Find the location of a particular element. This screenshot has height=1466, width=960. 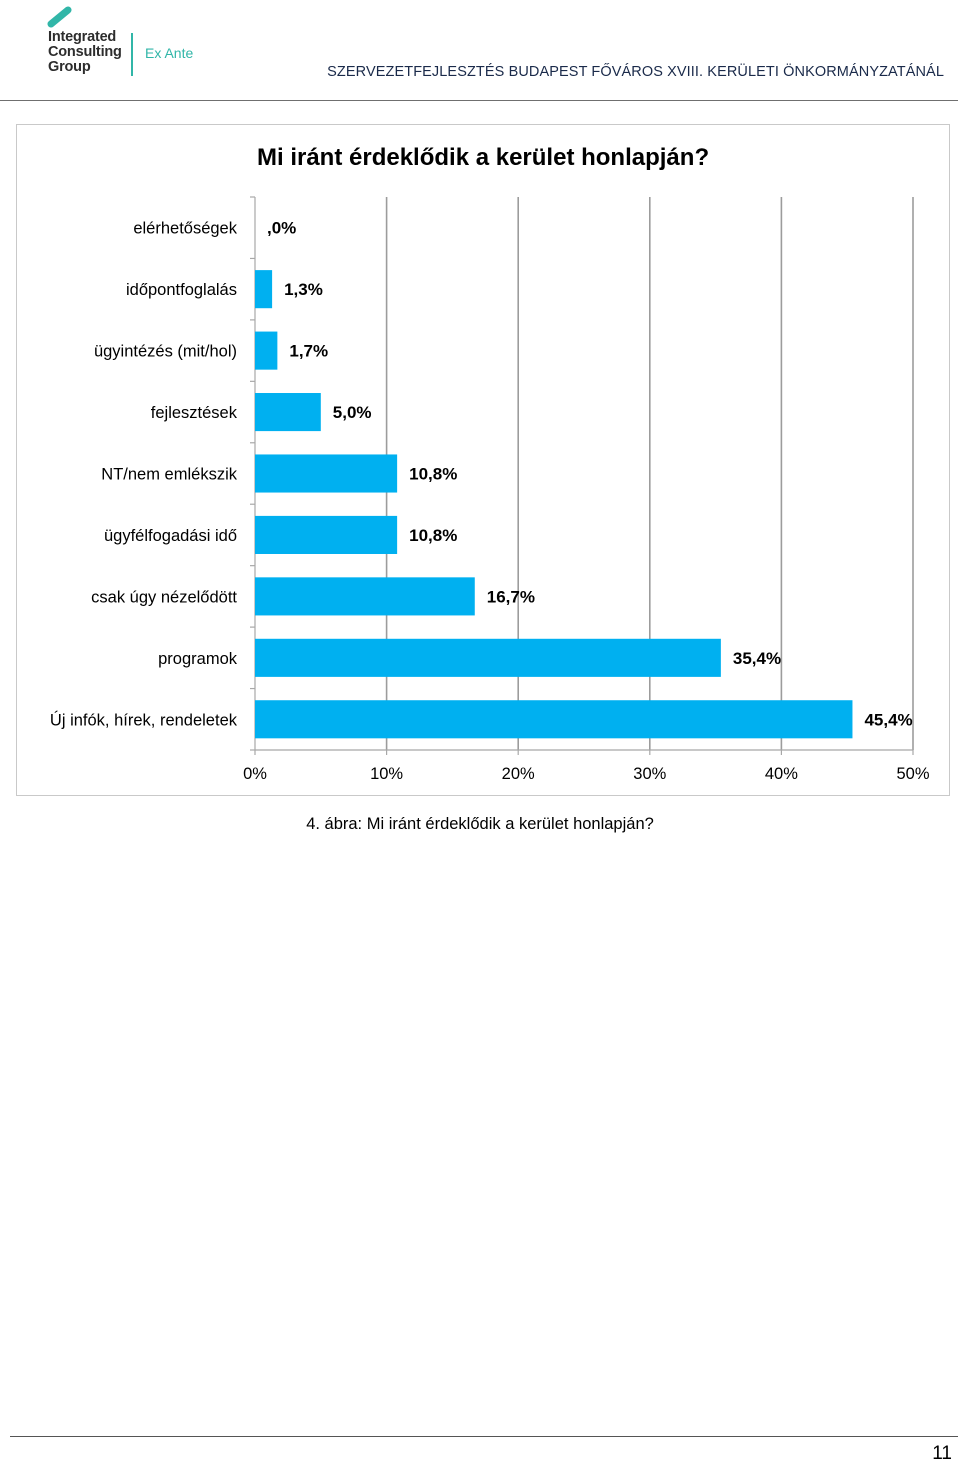

chart-title: Mi iránt érdeklődik a kerület honlapján? is located at coordinates (483, 157).